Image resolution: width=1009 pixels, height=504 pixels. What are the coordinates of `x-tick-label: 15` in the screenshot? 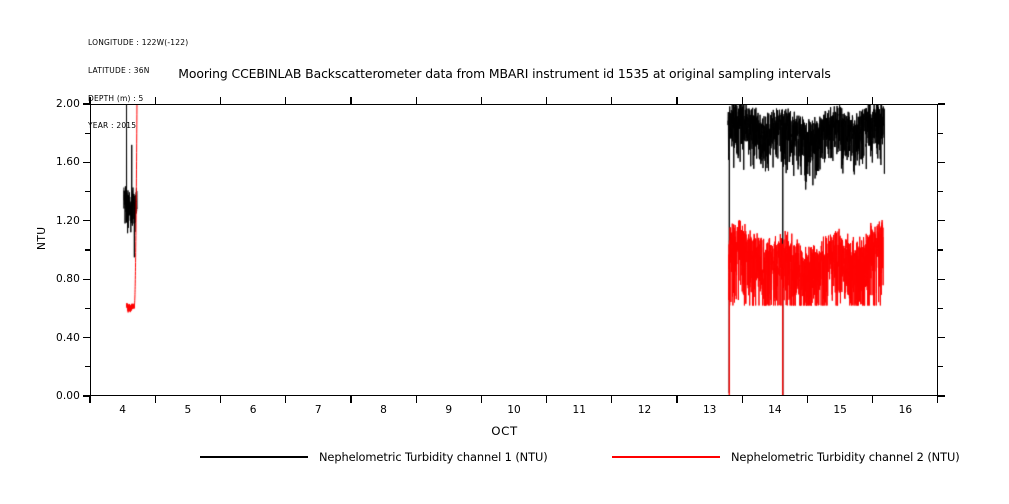 It's located at (840, 410).